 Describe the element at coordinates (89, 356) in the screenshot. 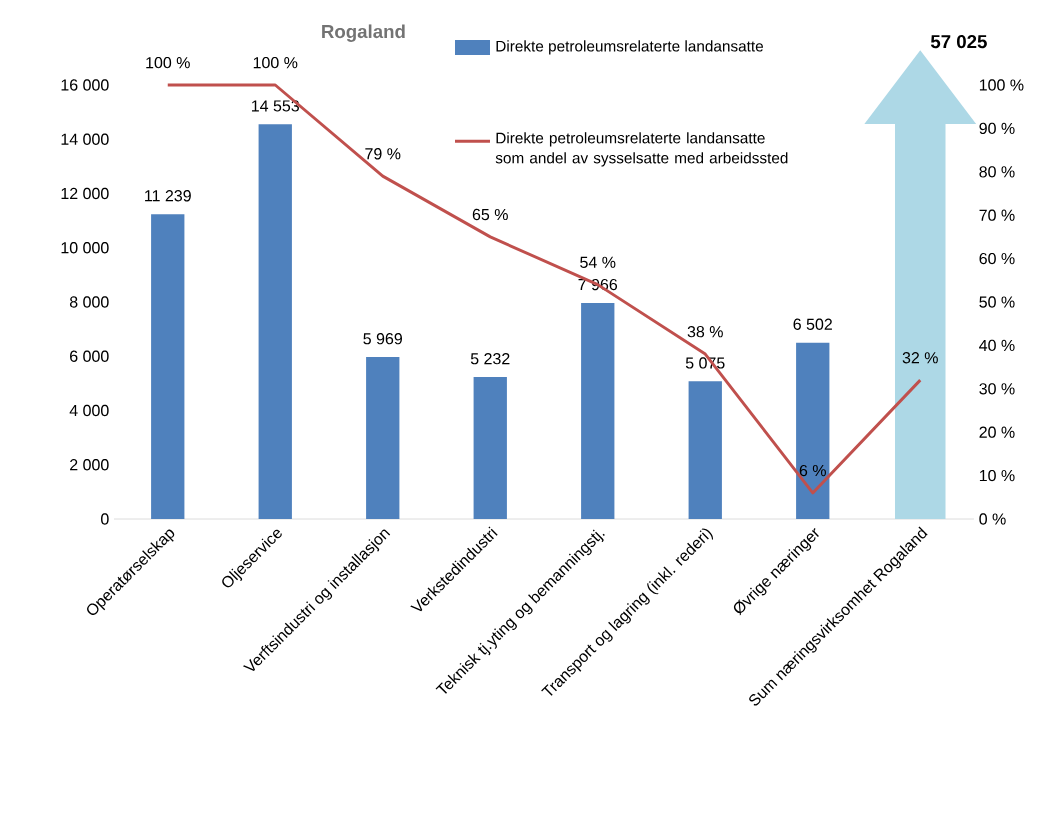

I see `y-tick-label: 6 000` at that location.